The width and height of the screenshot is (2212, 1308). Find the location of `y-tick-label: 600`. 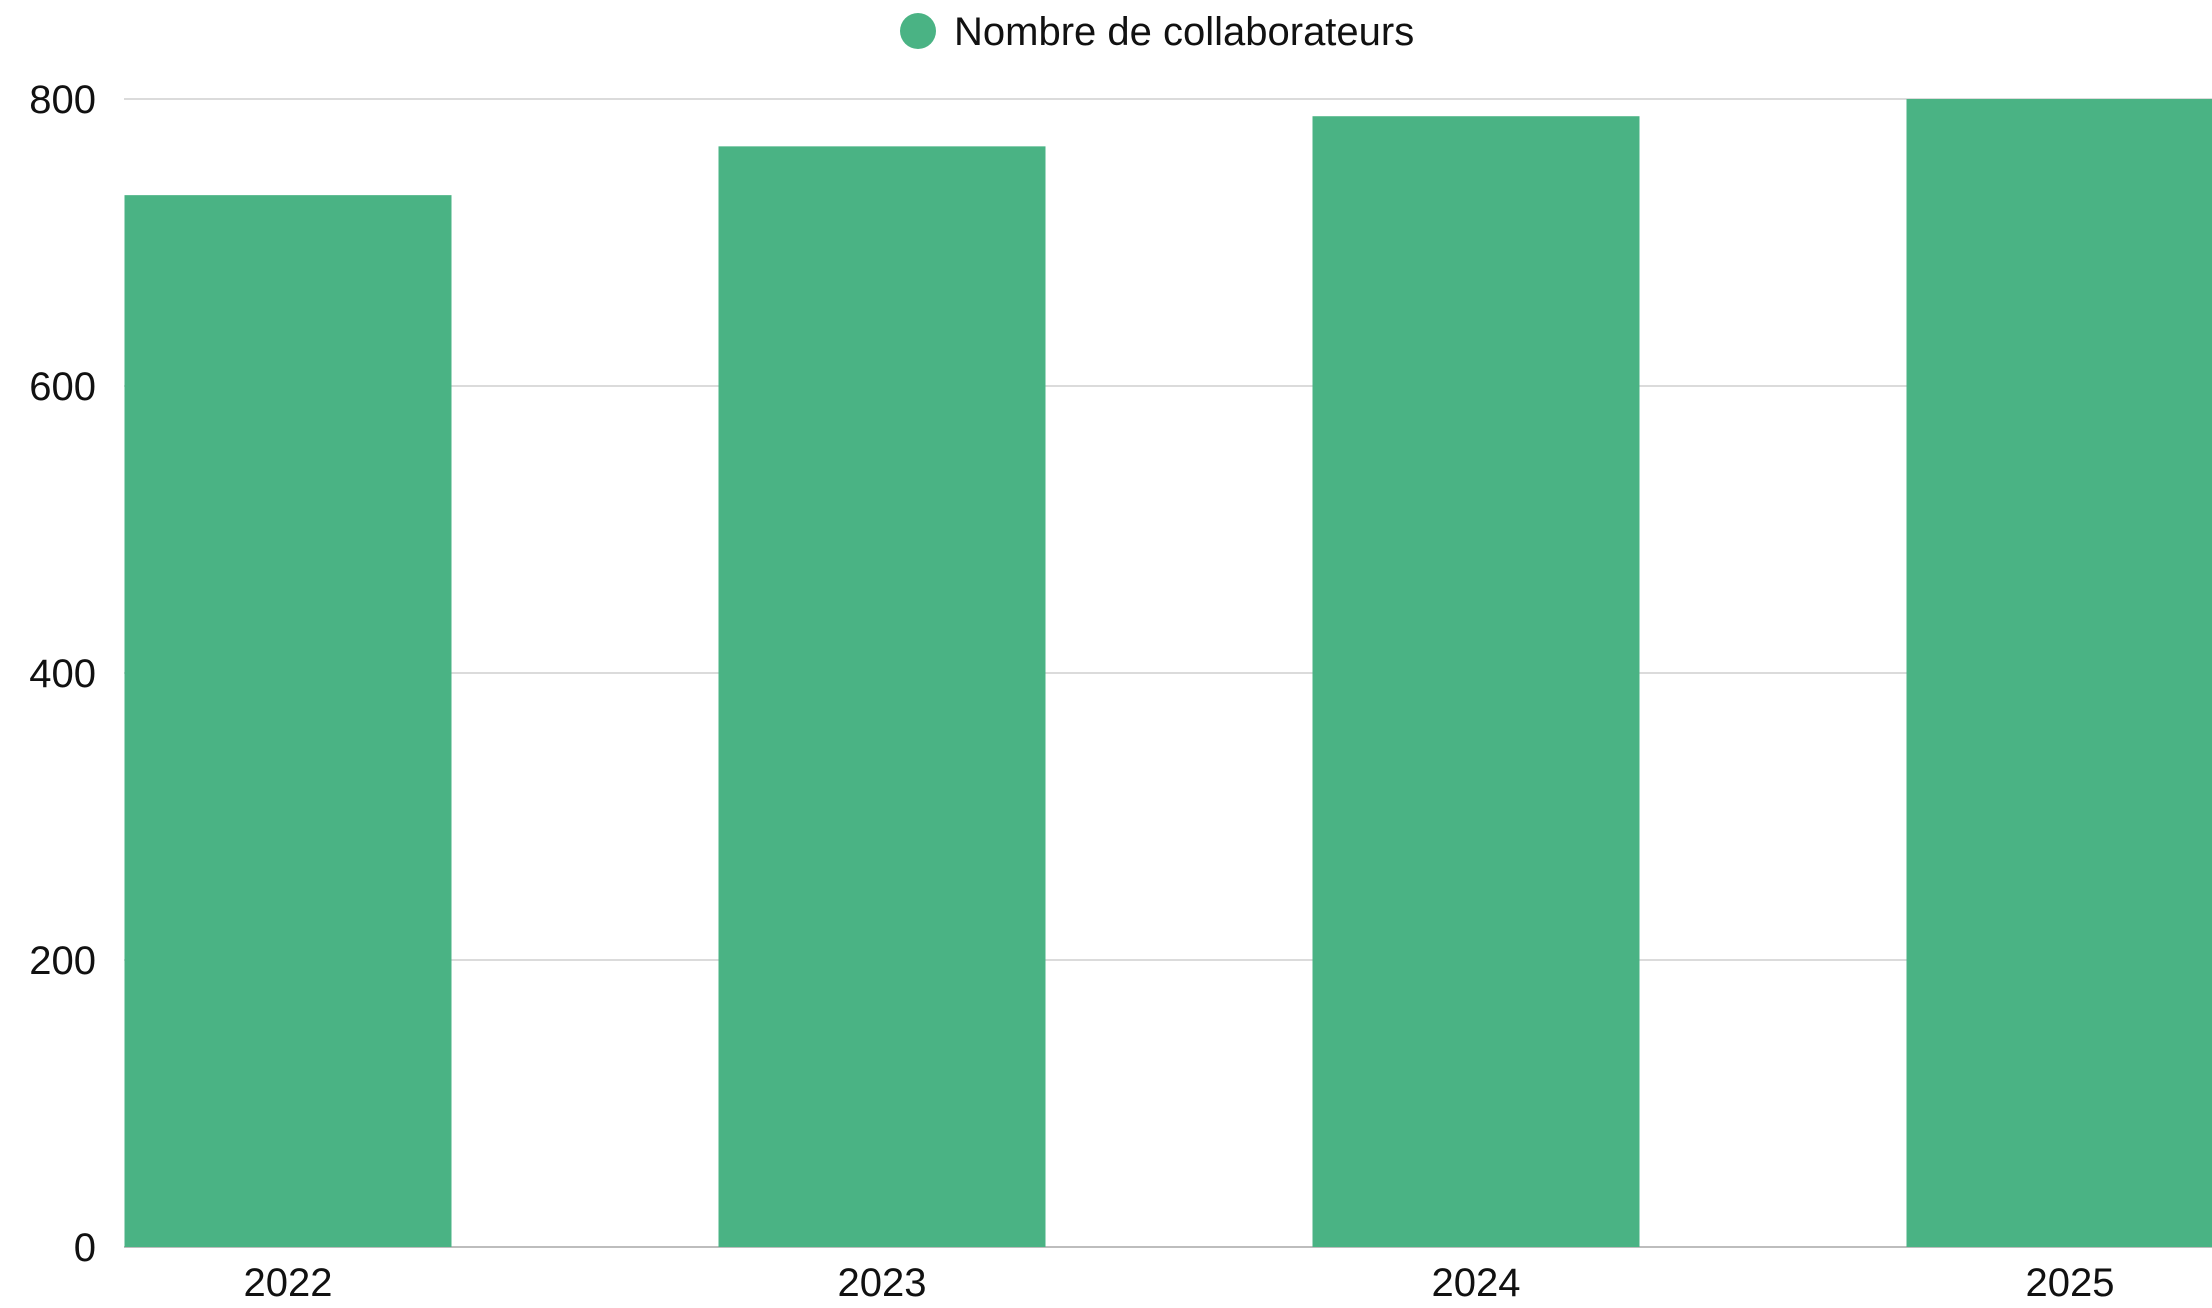

y-tick-label: 600 is located at coordinates (62, 387).